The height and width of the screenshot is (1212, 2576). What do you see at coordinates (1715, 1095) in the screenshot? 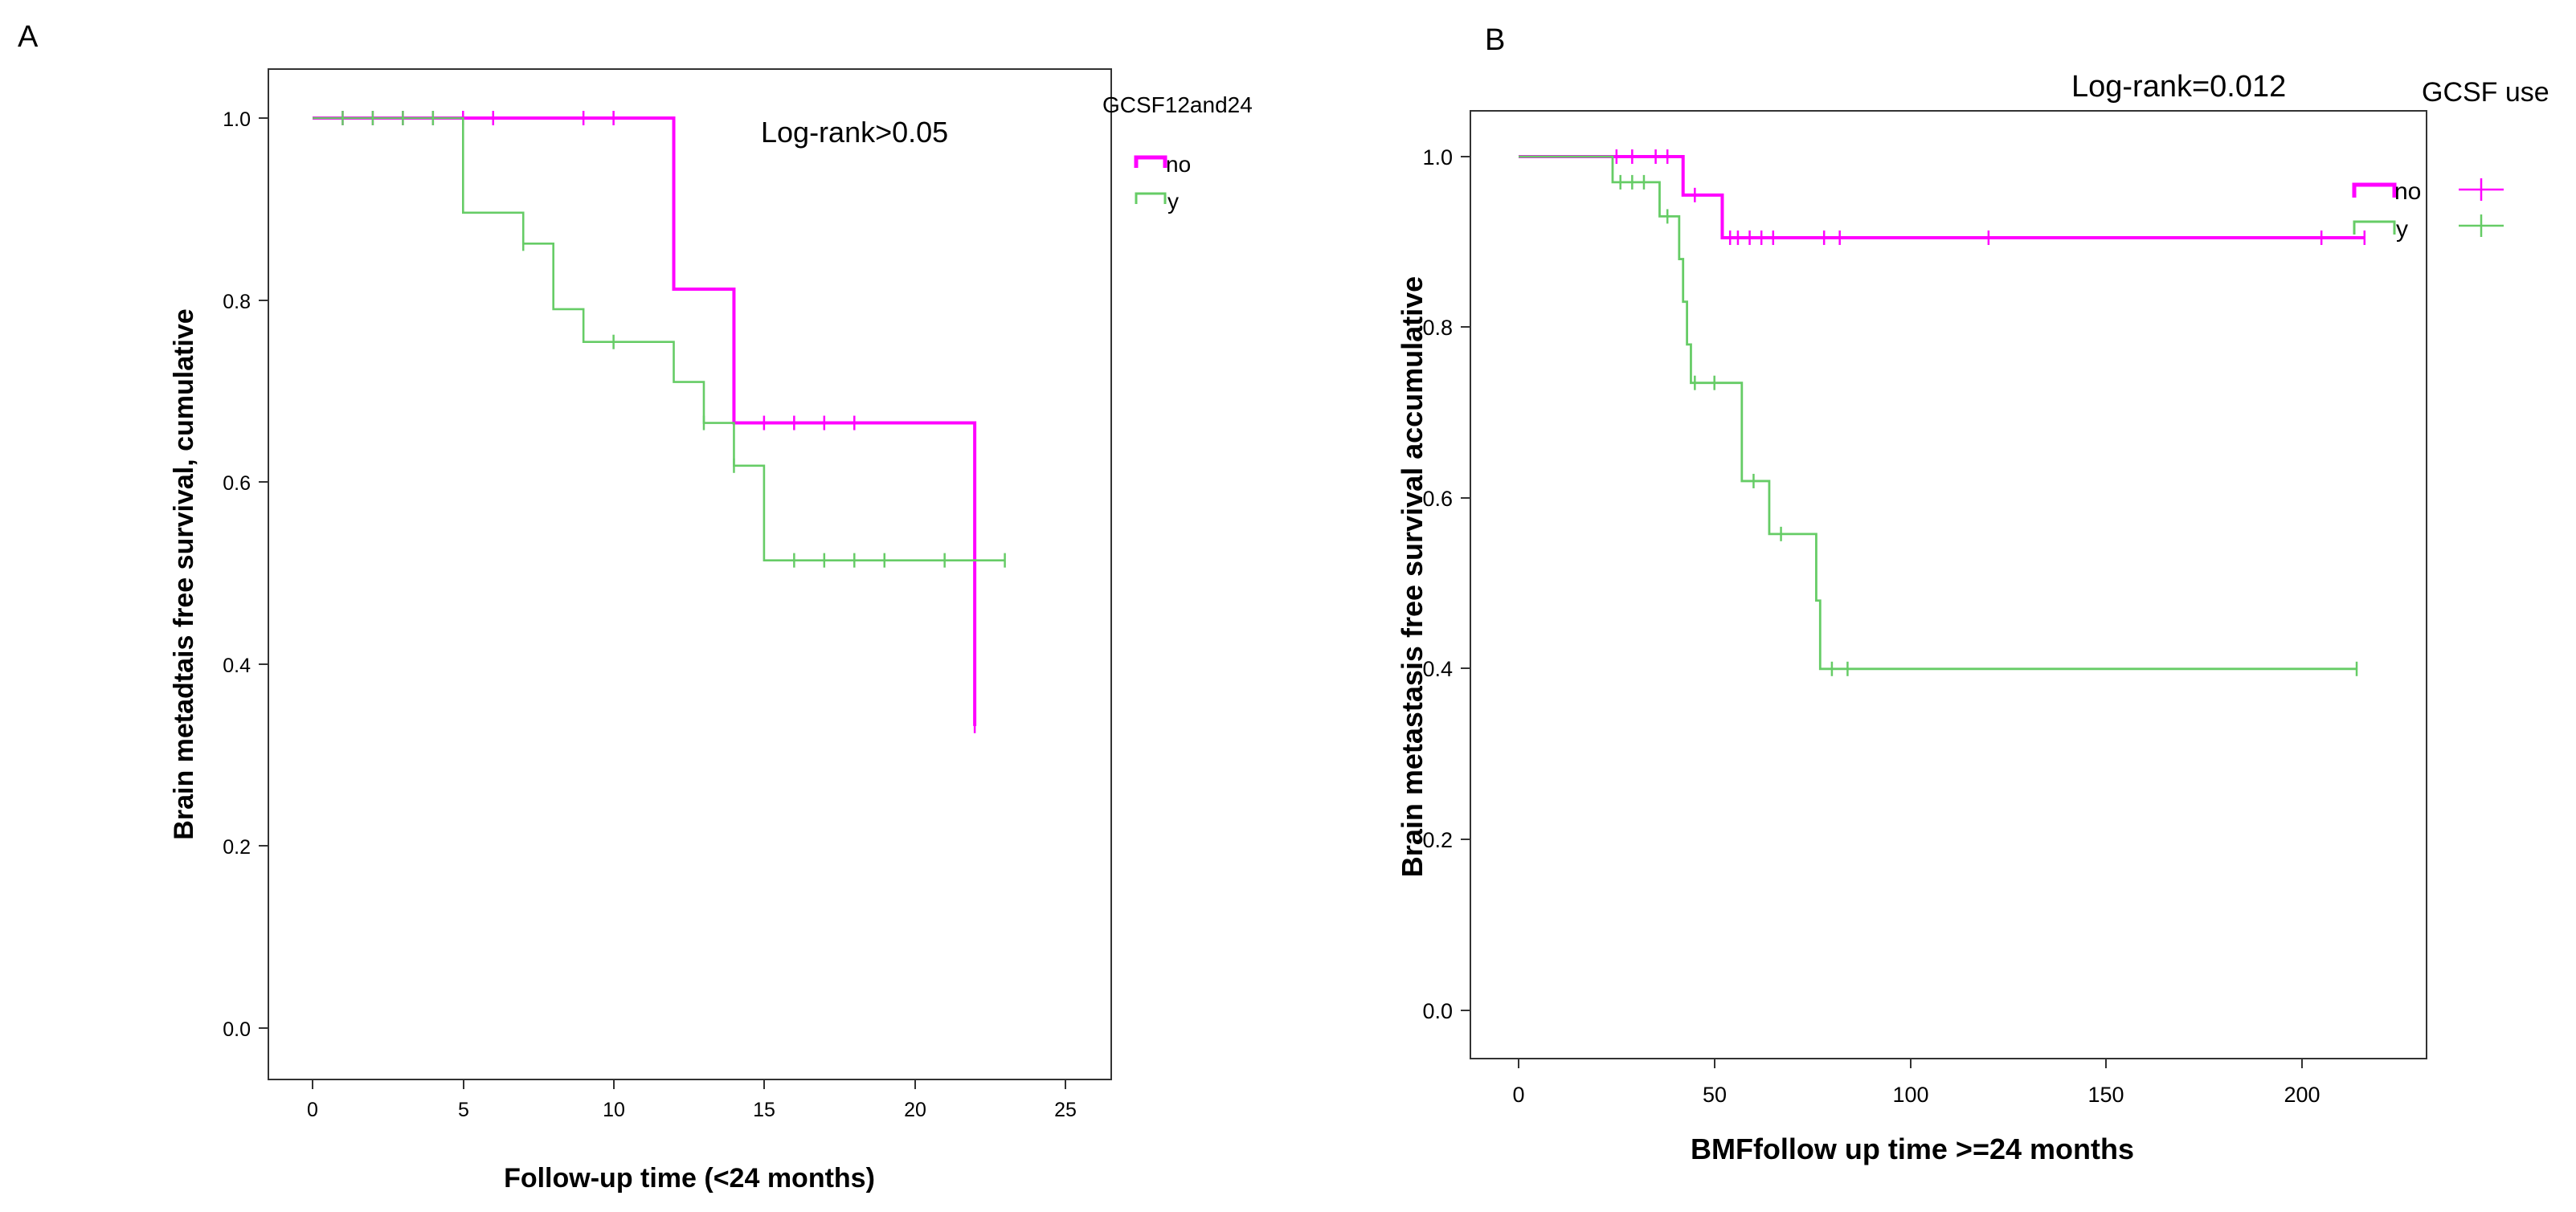
I see `x-tick-label: 50` at bounding box center [1715, 1095].